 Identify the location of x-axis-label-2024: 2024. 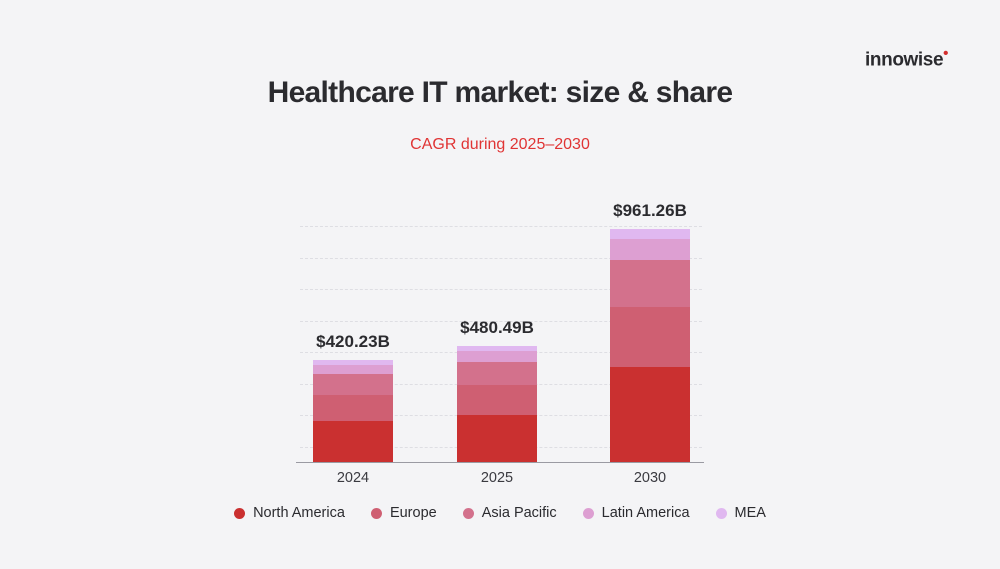
(353, 478).